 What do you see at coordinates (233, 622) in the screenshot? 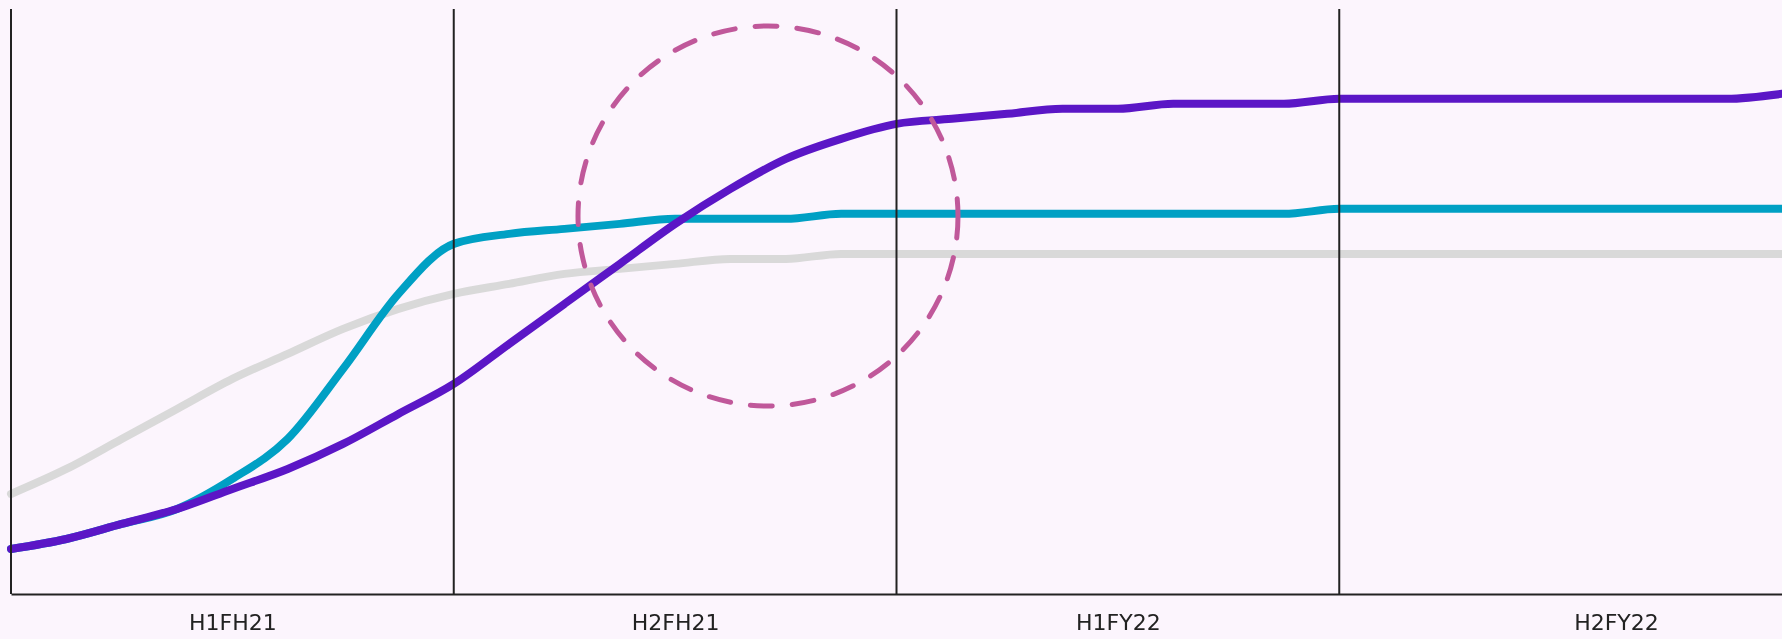
I see `x-tick-label: H1FH21` at bounding box center [233, 622].